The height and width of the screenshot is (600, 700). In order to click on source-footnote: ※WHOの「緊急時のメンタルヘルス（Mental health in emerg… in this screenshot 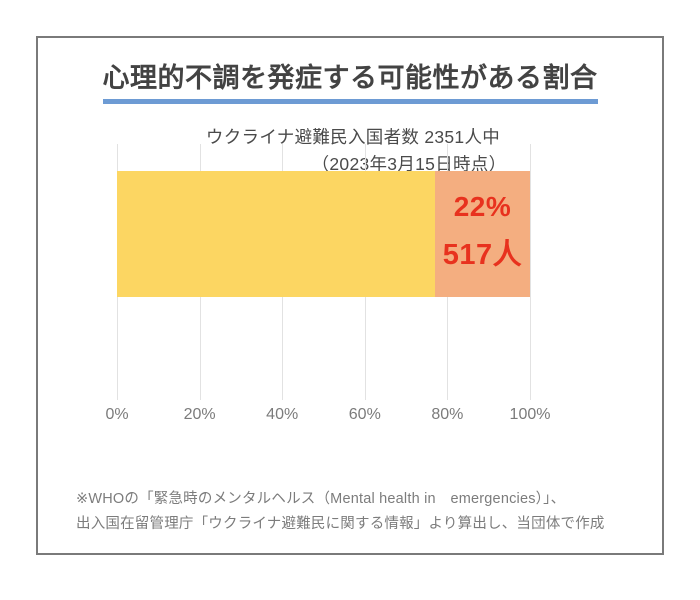, I will do `click(356, 512)`.